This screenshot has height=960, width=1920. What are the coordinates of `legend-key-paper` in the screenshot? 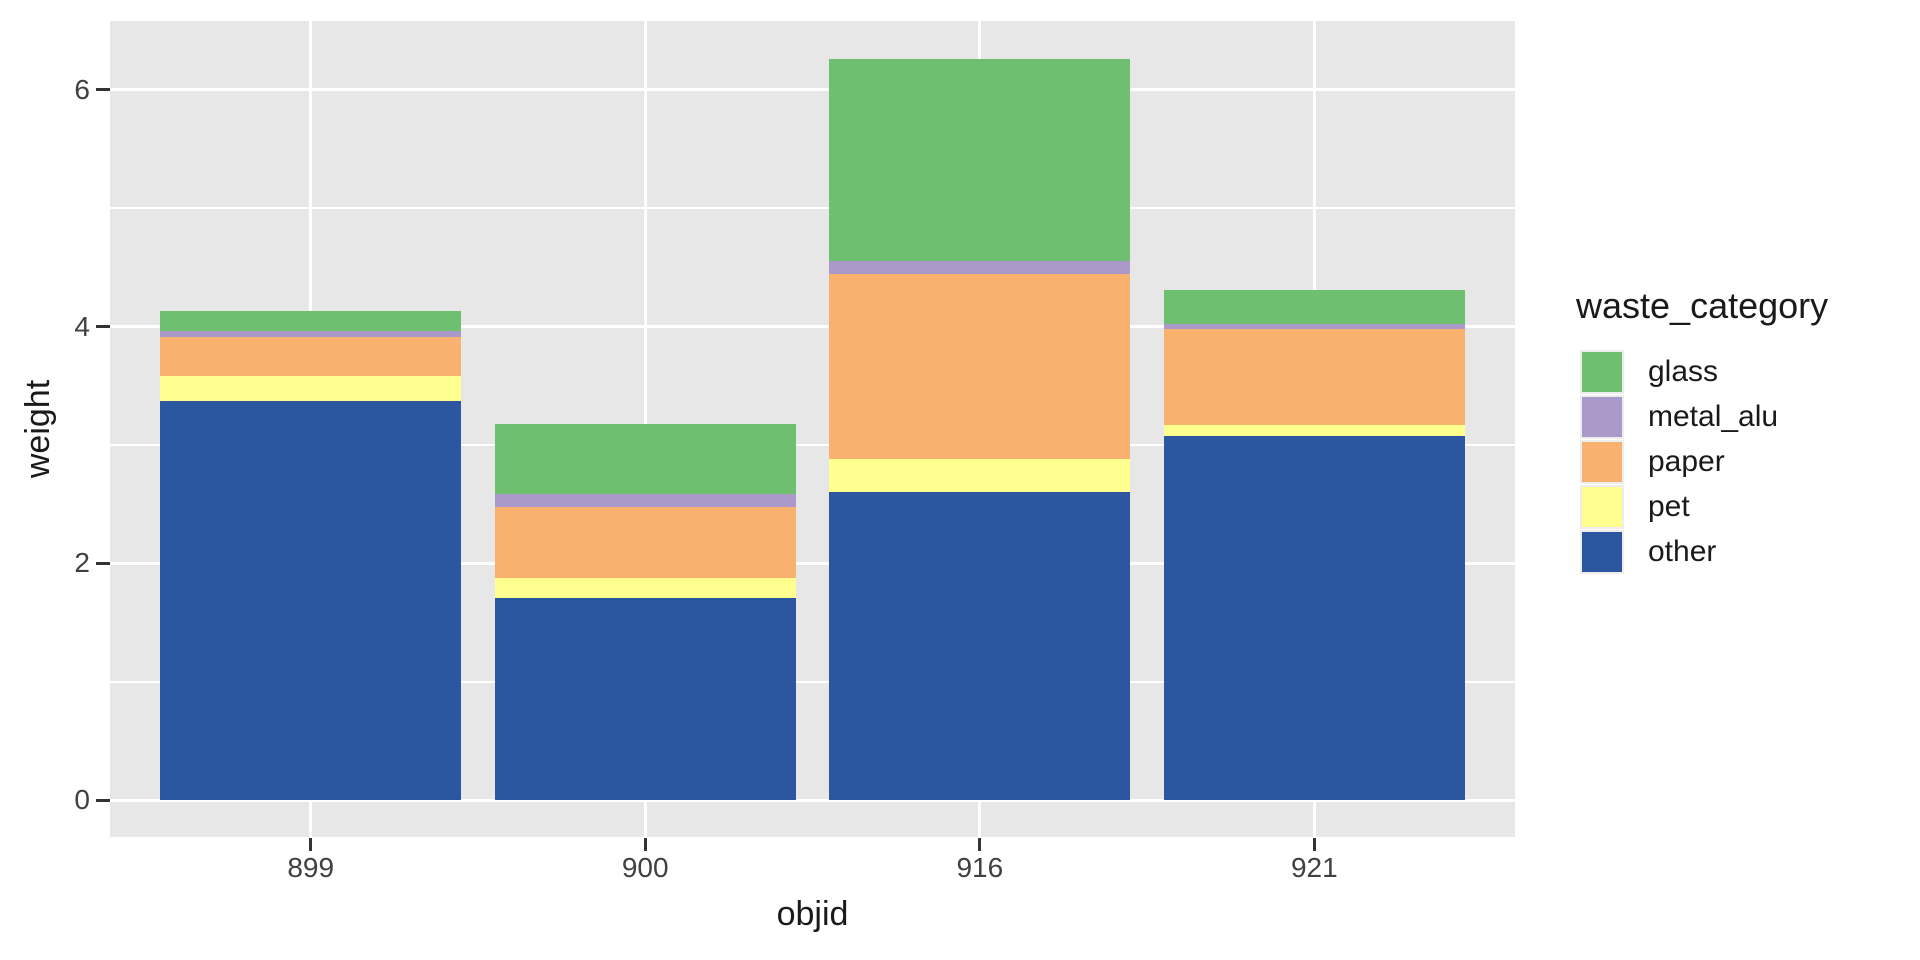 It's located at (1602, 462).